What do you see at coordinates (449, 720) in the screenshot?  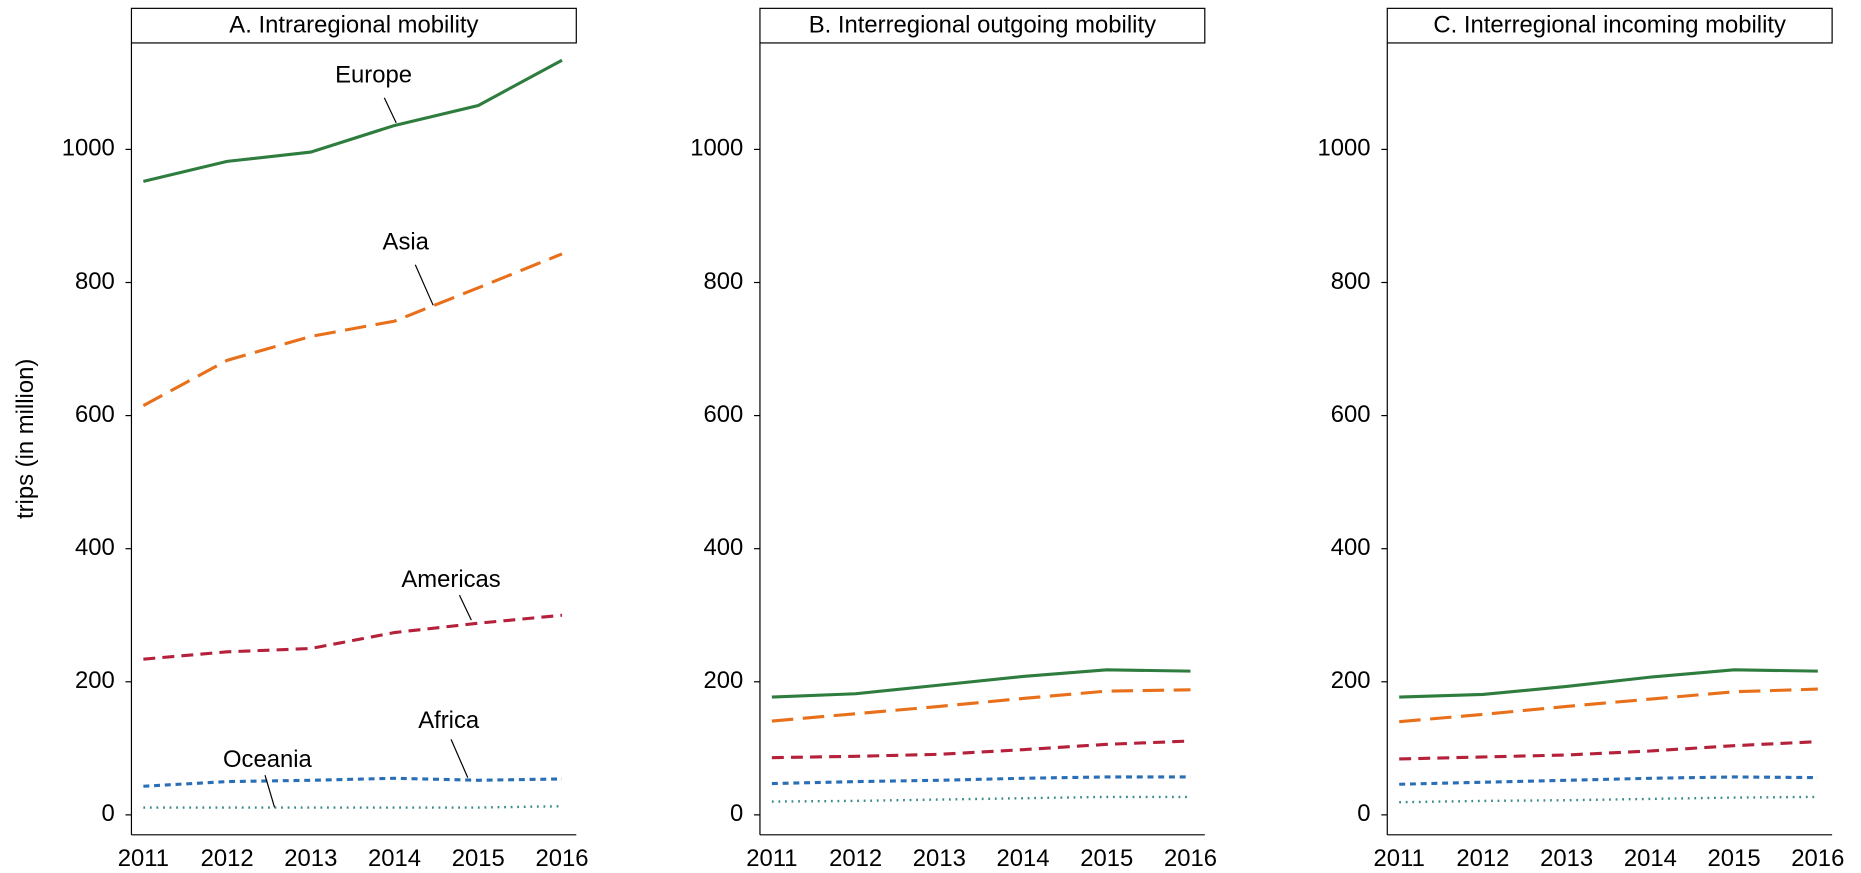 I see `series-label: Africa` at bounding box center [449, 720].